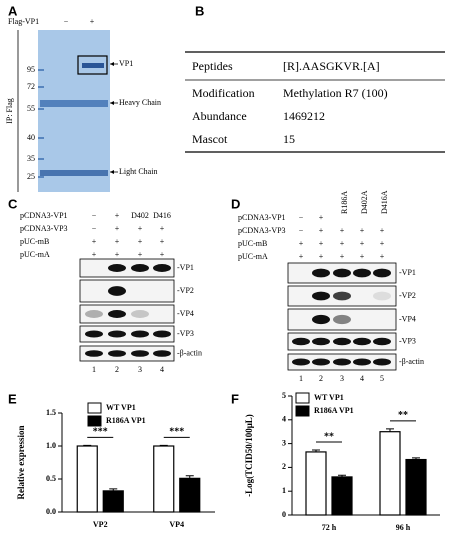 Image resolution: width=453 pixels, height=550 pixels. Describe the element at coordinates (235, 398) in the screenshot. I see `panel-label: F` at that location.